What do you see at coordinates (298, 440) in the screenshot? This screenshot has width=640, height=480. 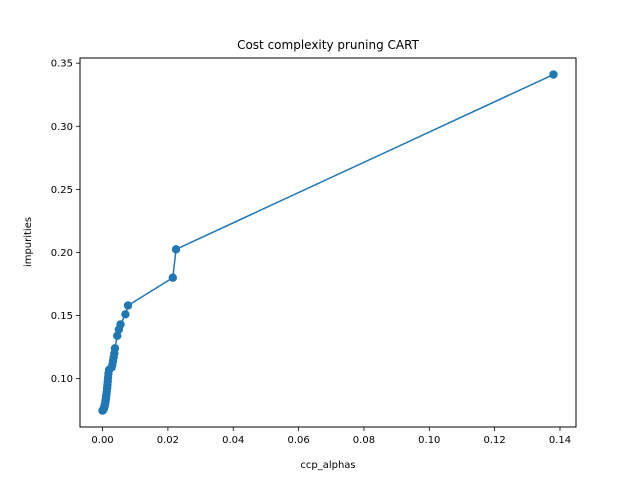 I see `x-tick-label: 0.06` at bounding box center [298, 440].